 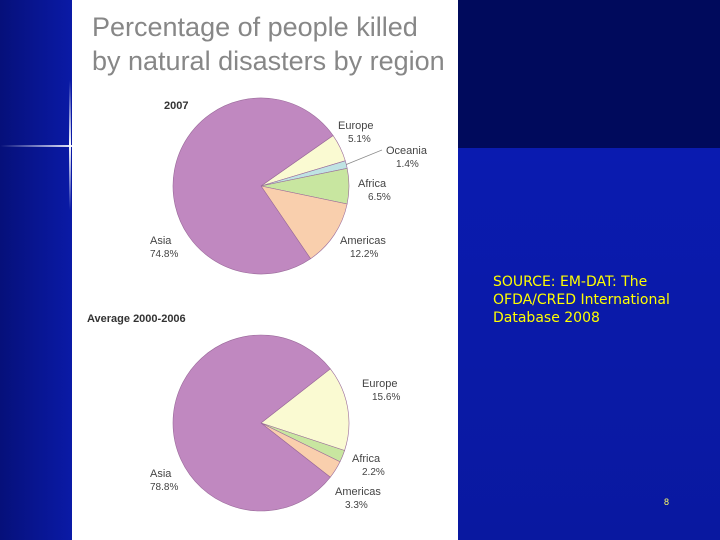 I want to click on pie-0-label-africa: Africa, so click(x=372, y=184).